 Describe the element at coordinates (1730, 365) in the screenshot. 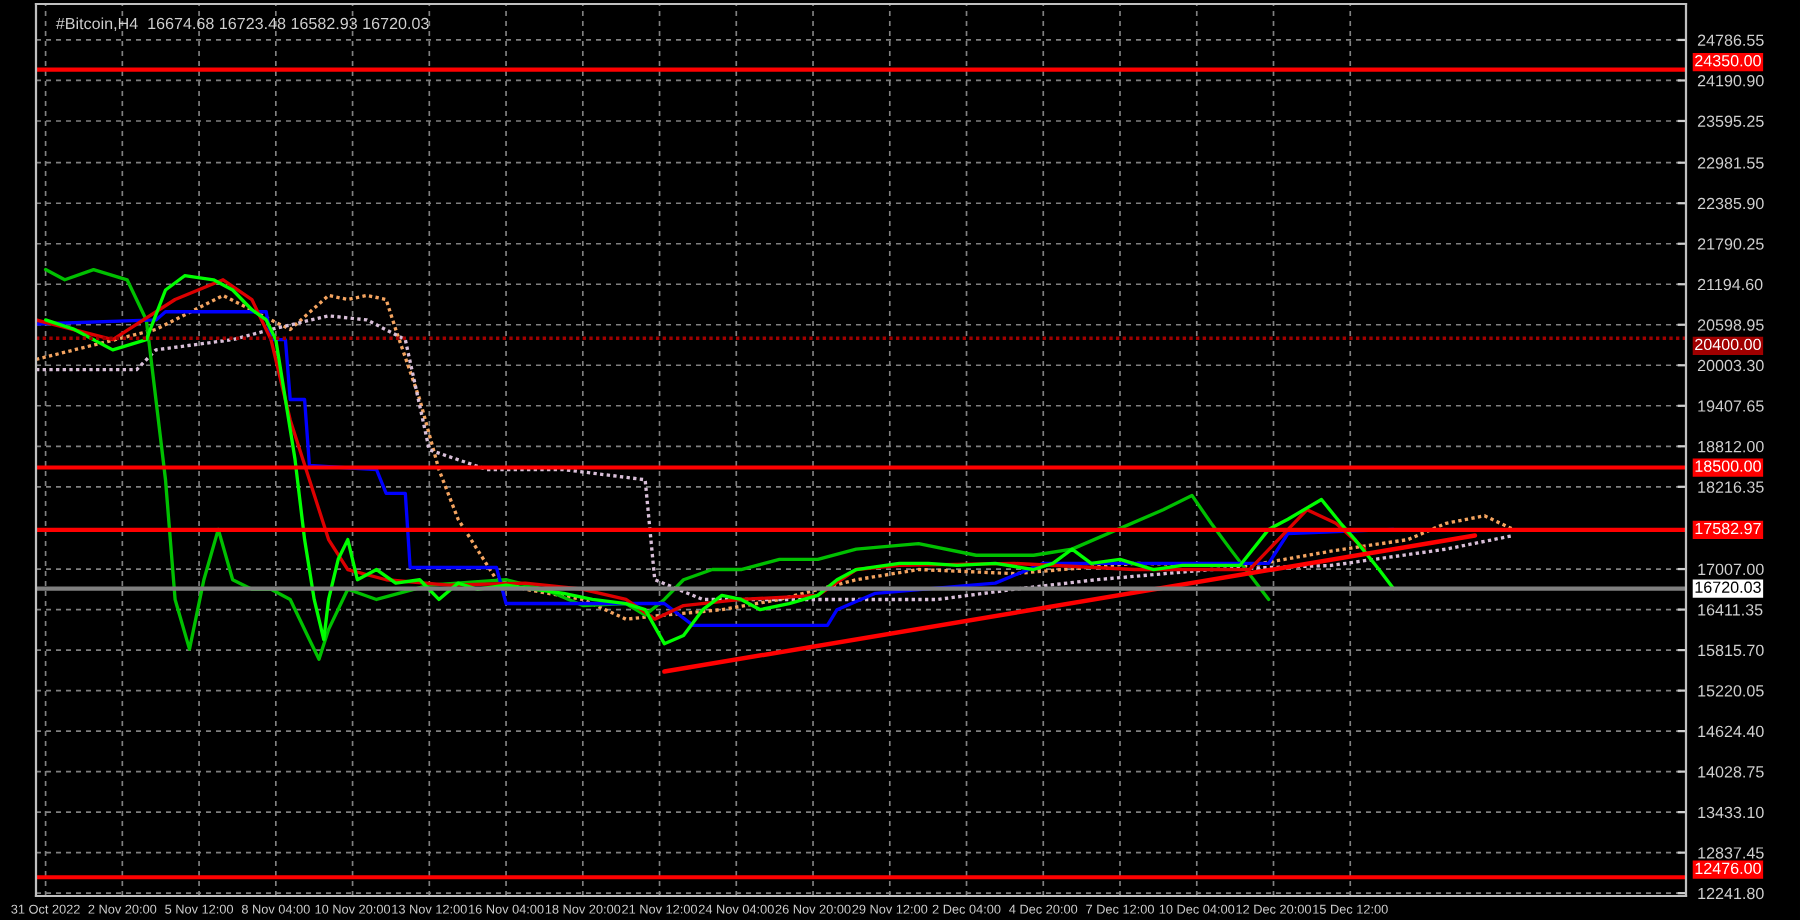

I see `y-tick-label: 20003.30` at that location.